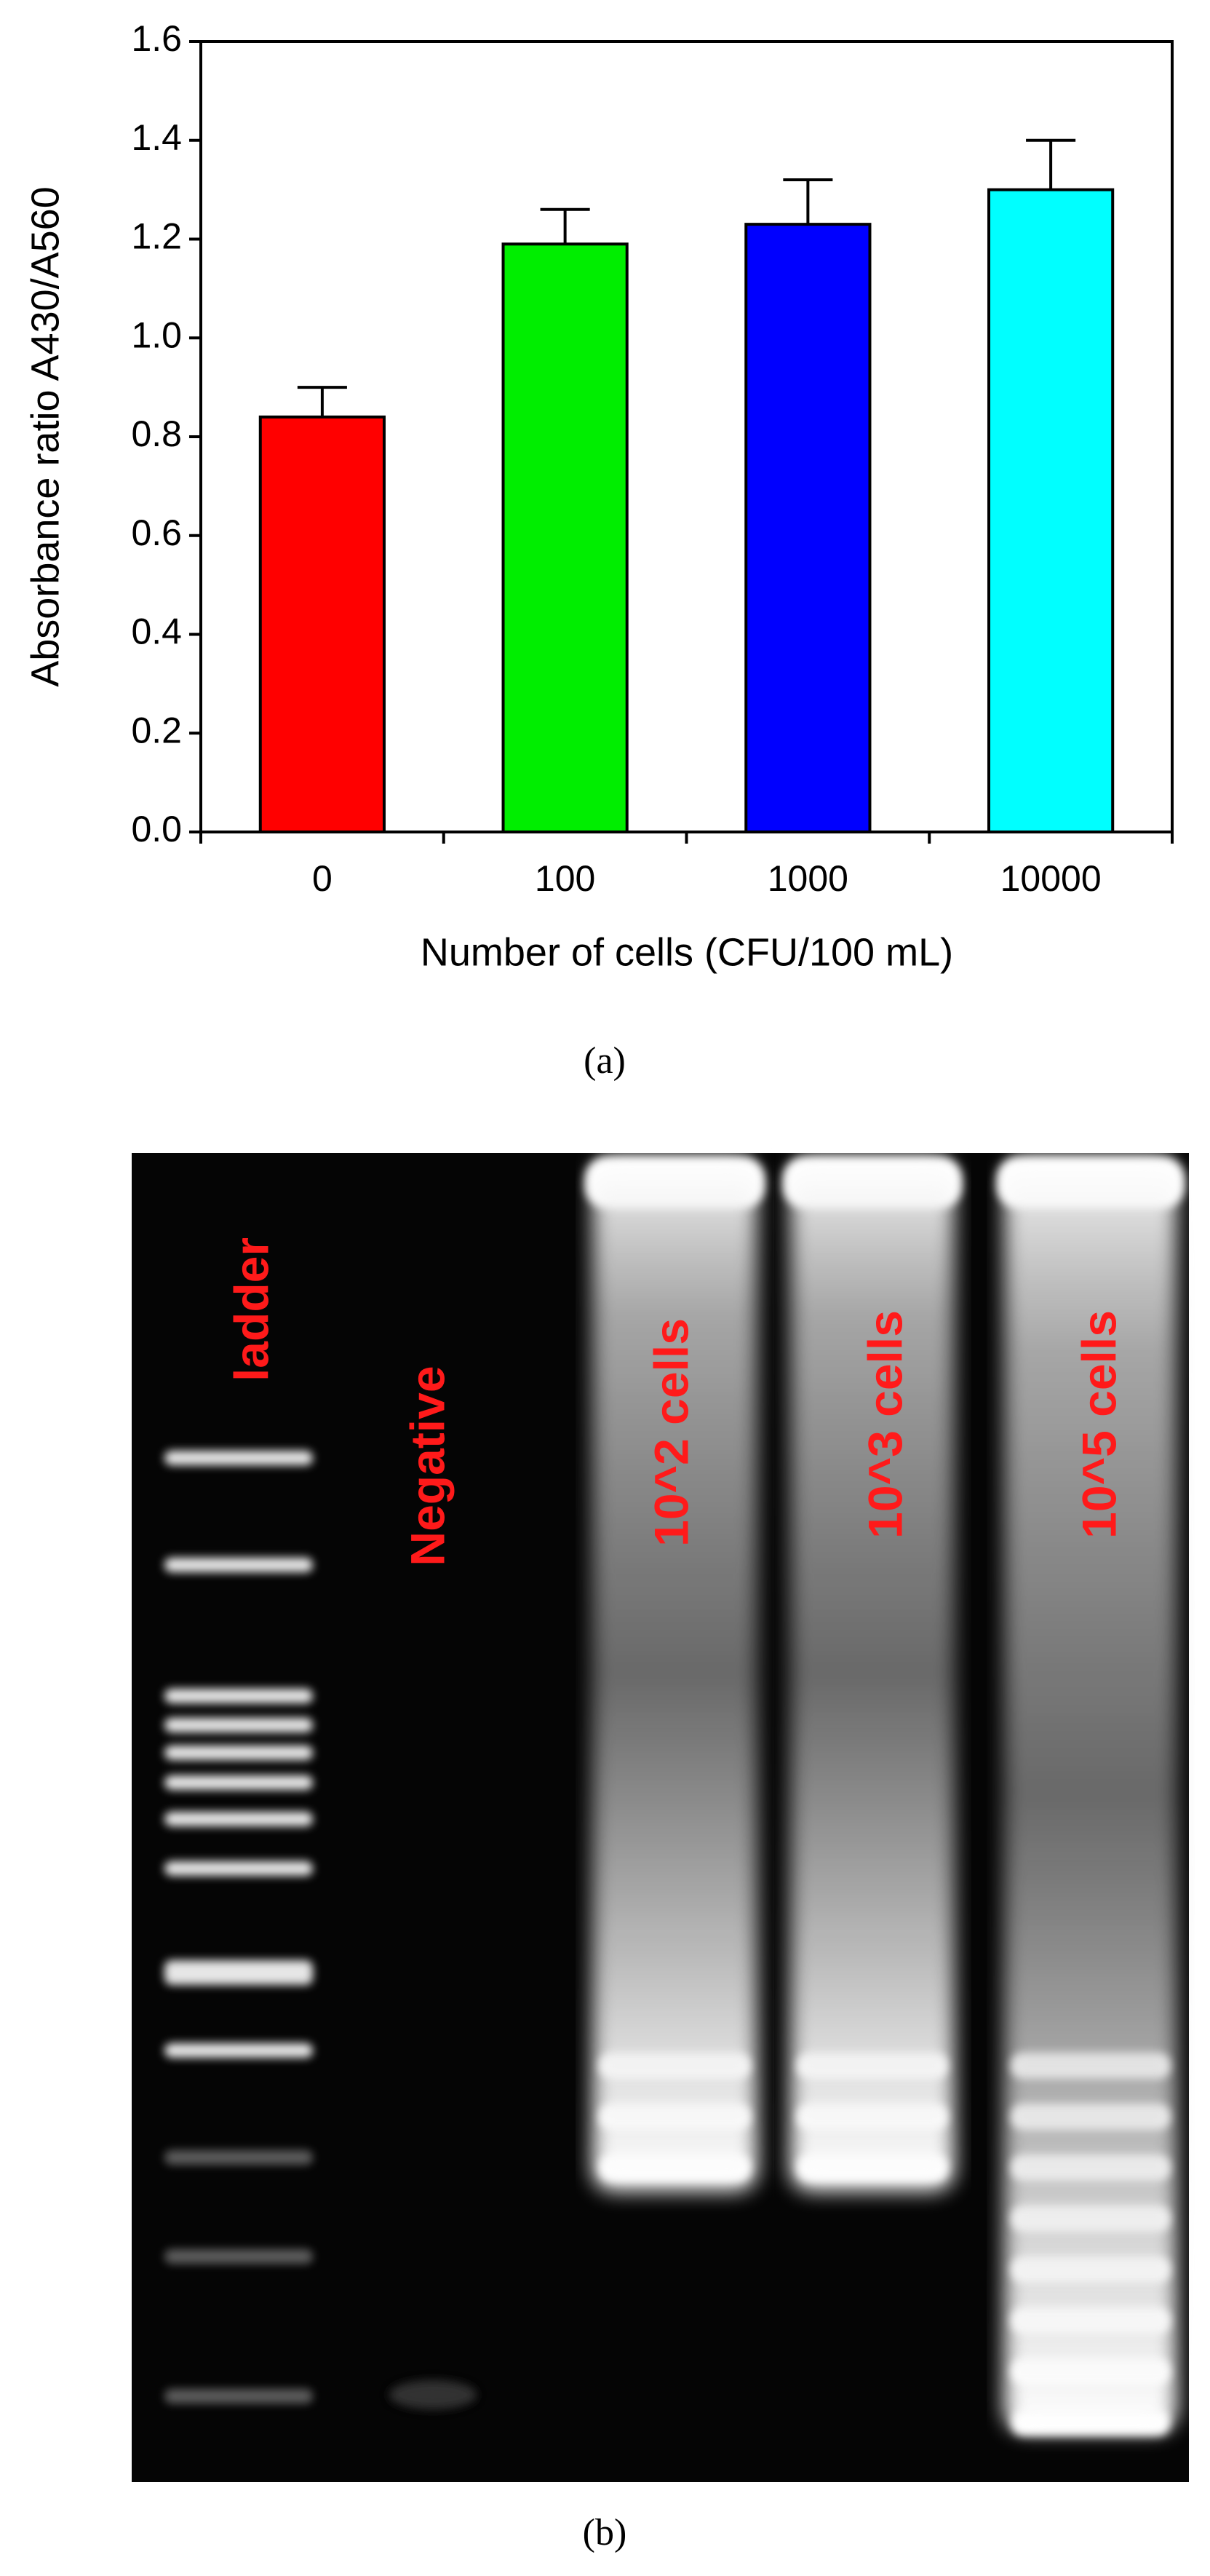  What do you see at coordinates (156, 334) in the screenshot?
I see `y-tick-label: 1.0` at bounding box center [156, 334].